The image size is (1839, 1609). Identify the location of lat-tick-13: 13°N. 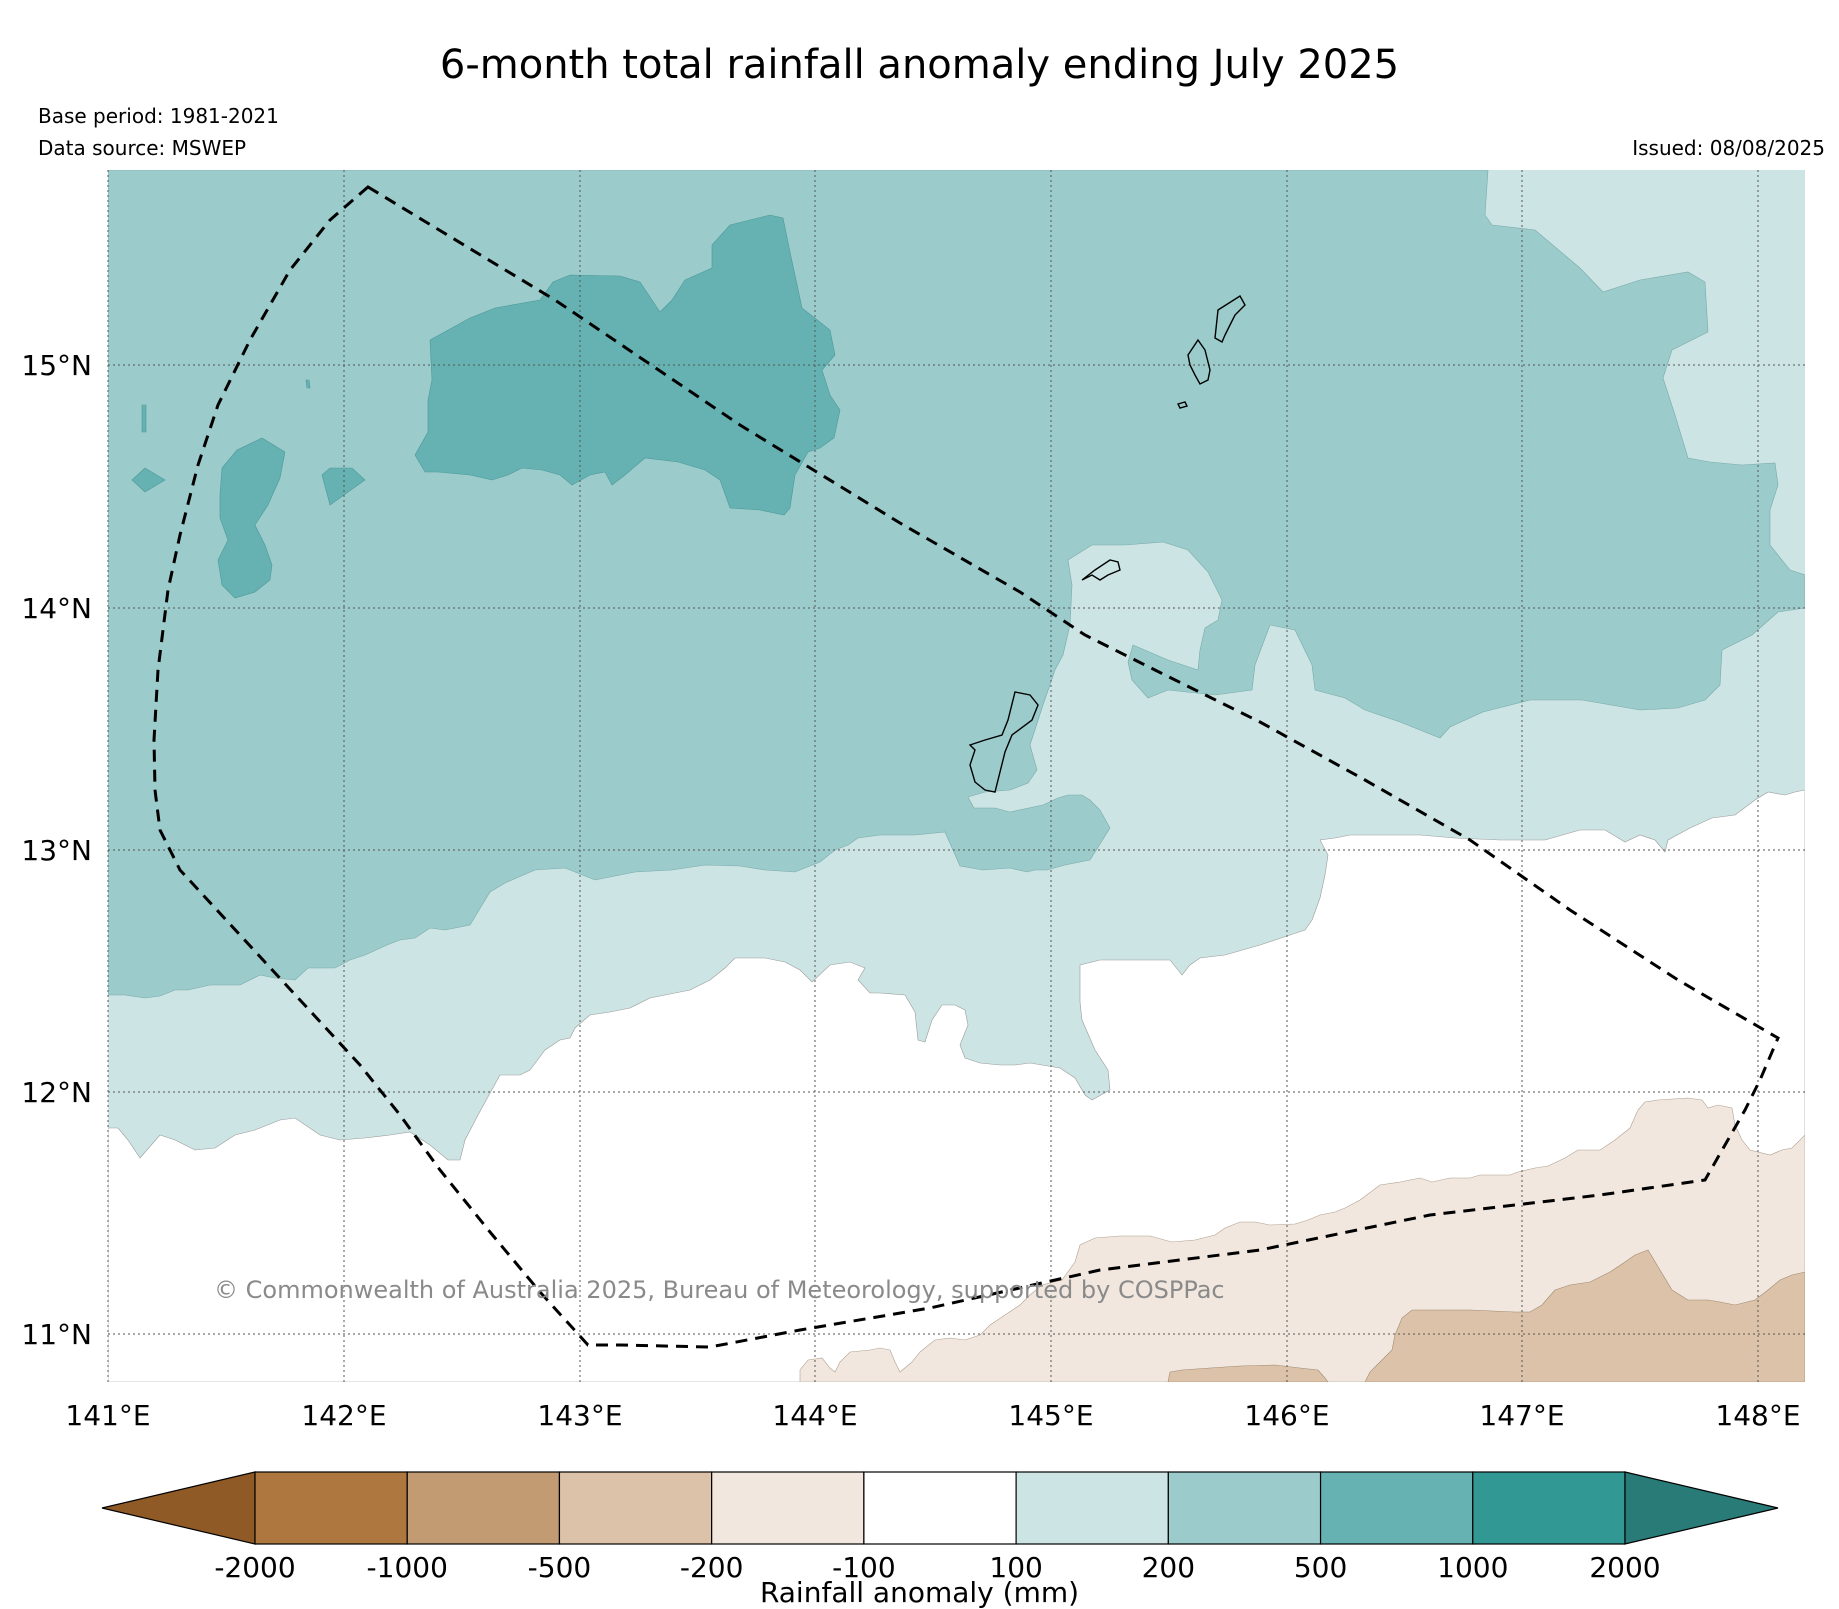
(56, 850).